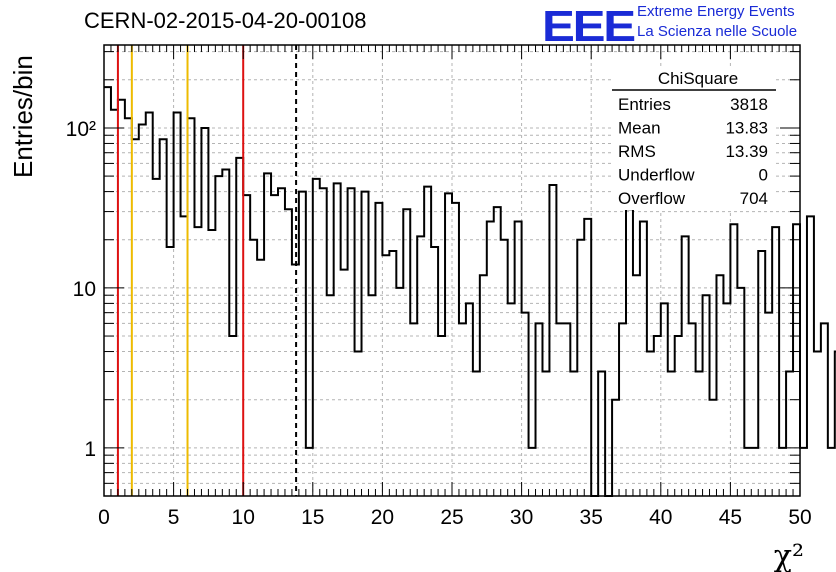 This screenshot has width=836, height=572. Describe the element at coordinates (637, 151) in the screenshot. I see `stats-row-label: RMS` at that location.